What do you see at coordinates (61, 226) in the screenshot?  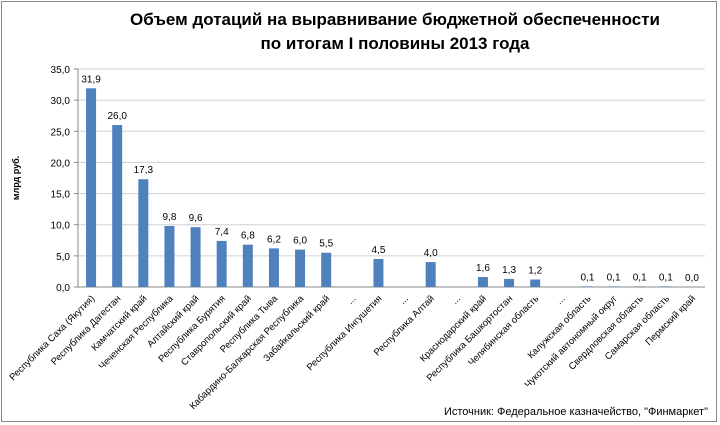 I see `y-tick-label: 10,0` at bounding box center [61, 226].